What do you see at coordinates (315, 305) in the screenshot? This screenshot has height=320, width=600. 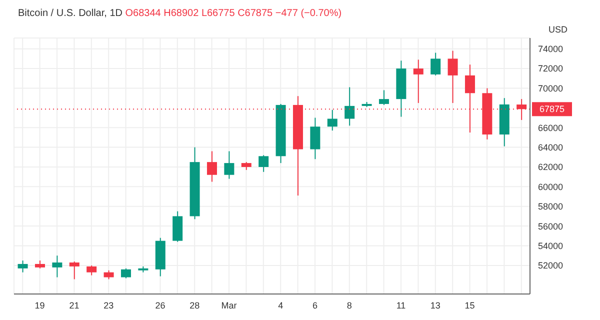 I see `x-tick-label: 6` at bounding box center [315, 305].